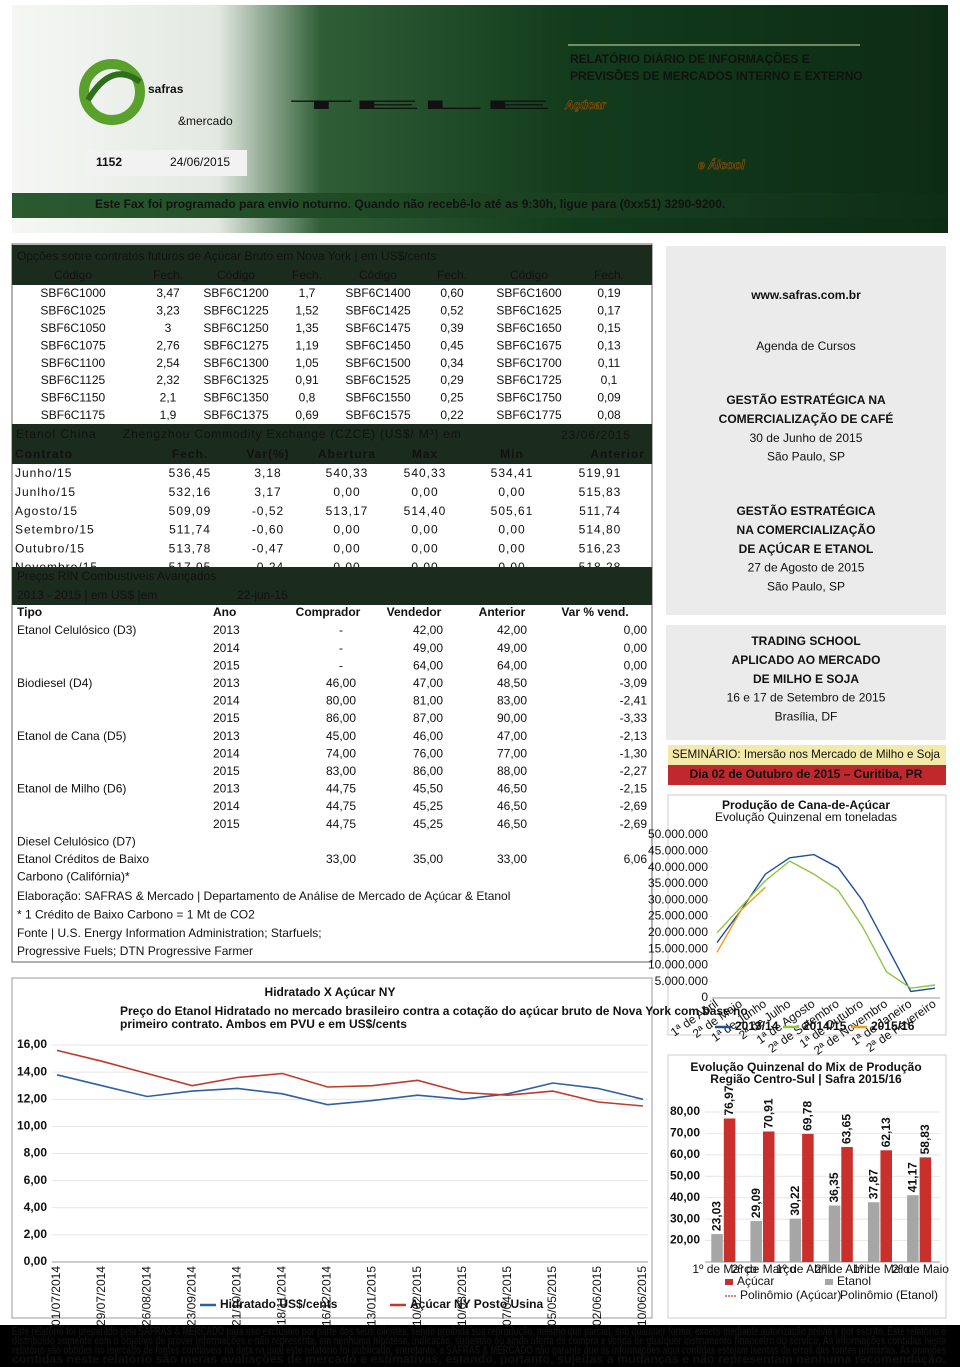  What do you see at coordinates (425, 511) in the screenshot?
I see `table-cell: 514,40` at bounding box center [425, 511].